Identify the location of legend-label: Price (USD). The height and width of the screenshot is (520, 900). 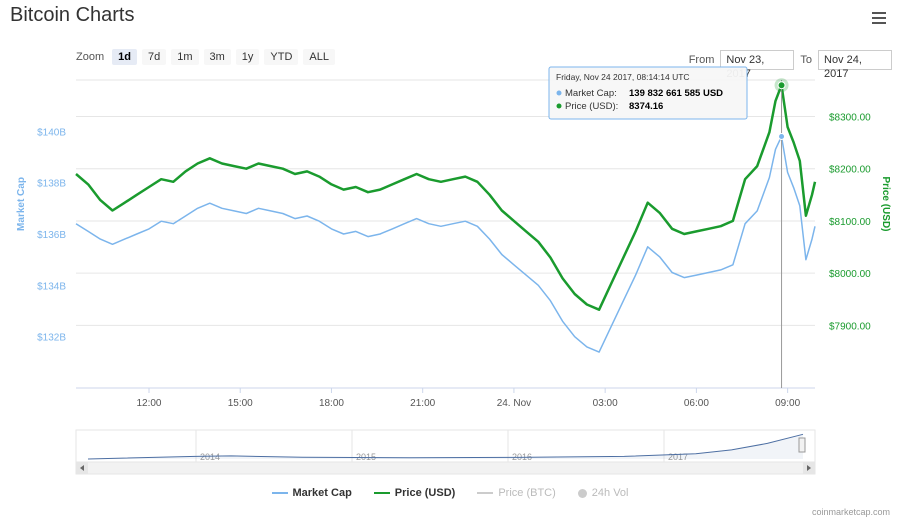
(425, 493).